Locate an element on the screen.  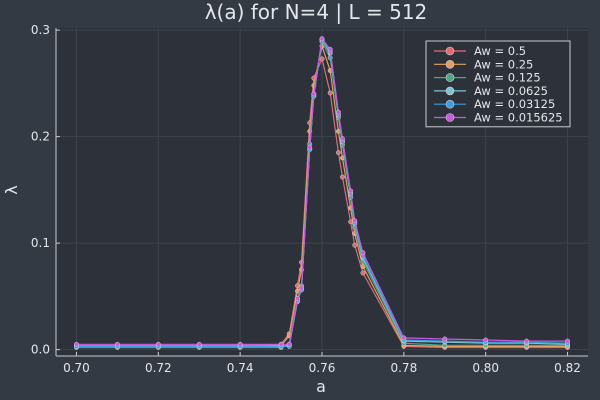
y-tick-label: 0.0 is located at coordinates (40, 350).